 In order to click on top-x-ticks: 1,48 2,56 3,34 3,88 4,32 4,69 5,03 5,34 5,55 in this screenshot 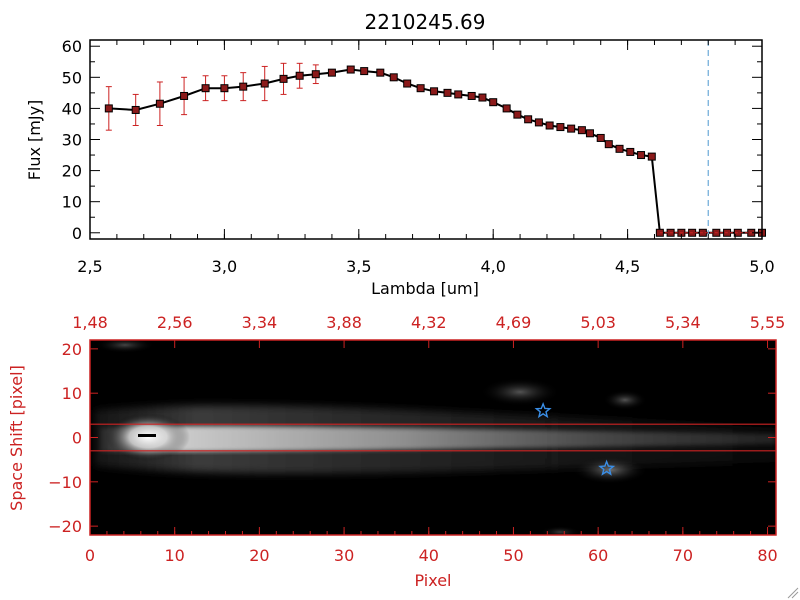, I will do `click(428, 330)`.